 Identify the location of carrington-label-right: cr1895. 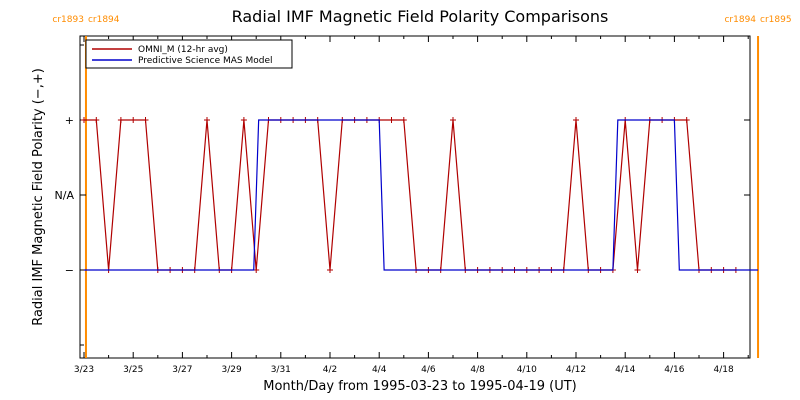
(776, 20).